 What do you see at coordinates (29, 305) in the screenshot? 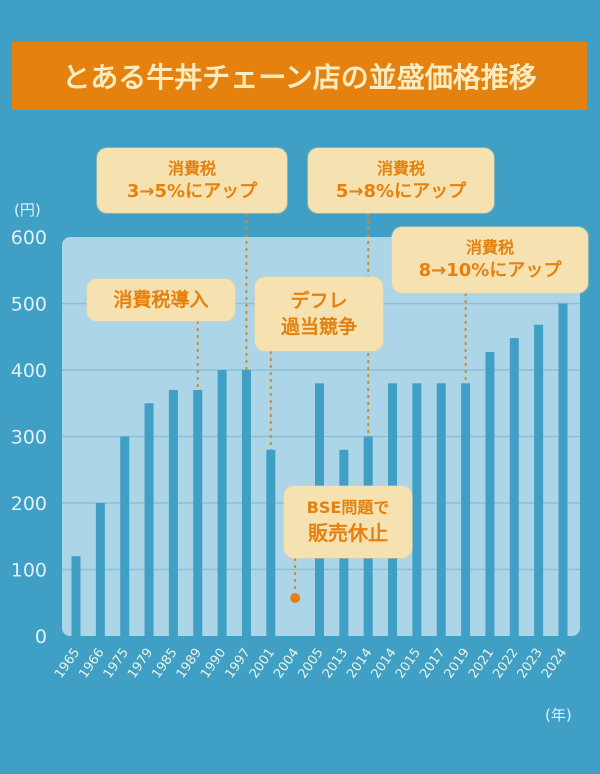
I see `y-tick-label: 500` at bounding box center [29, 305].